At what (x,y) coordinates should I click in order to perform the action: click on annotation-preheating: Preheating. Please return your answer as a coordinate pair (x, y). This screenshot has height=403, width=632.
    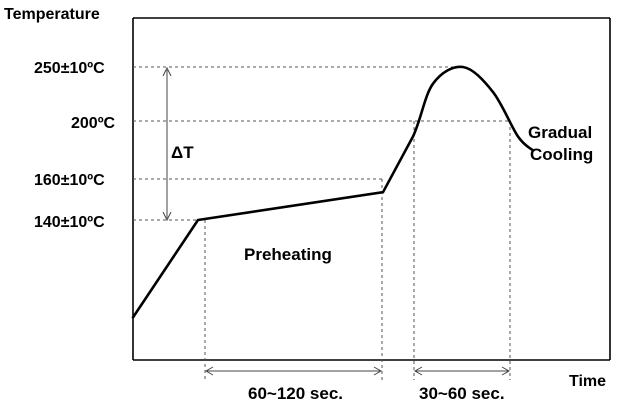
    Looking at the image, I should click on (288, 254).